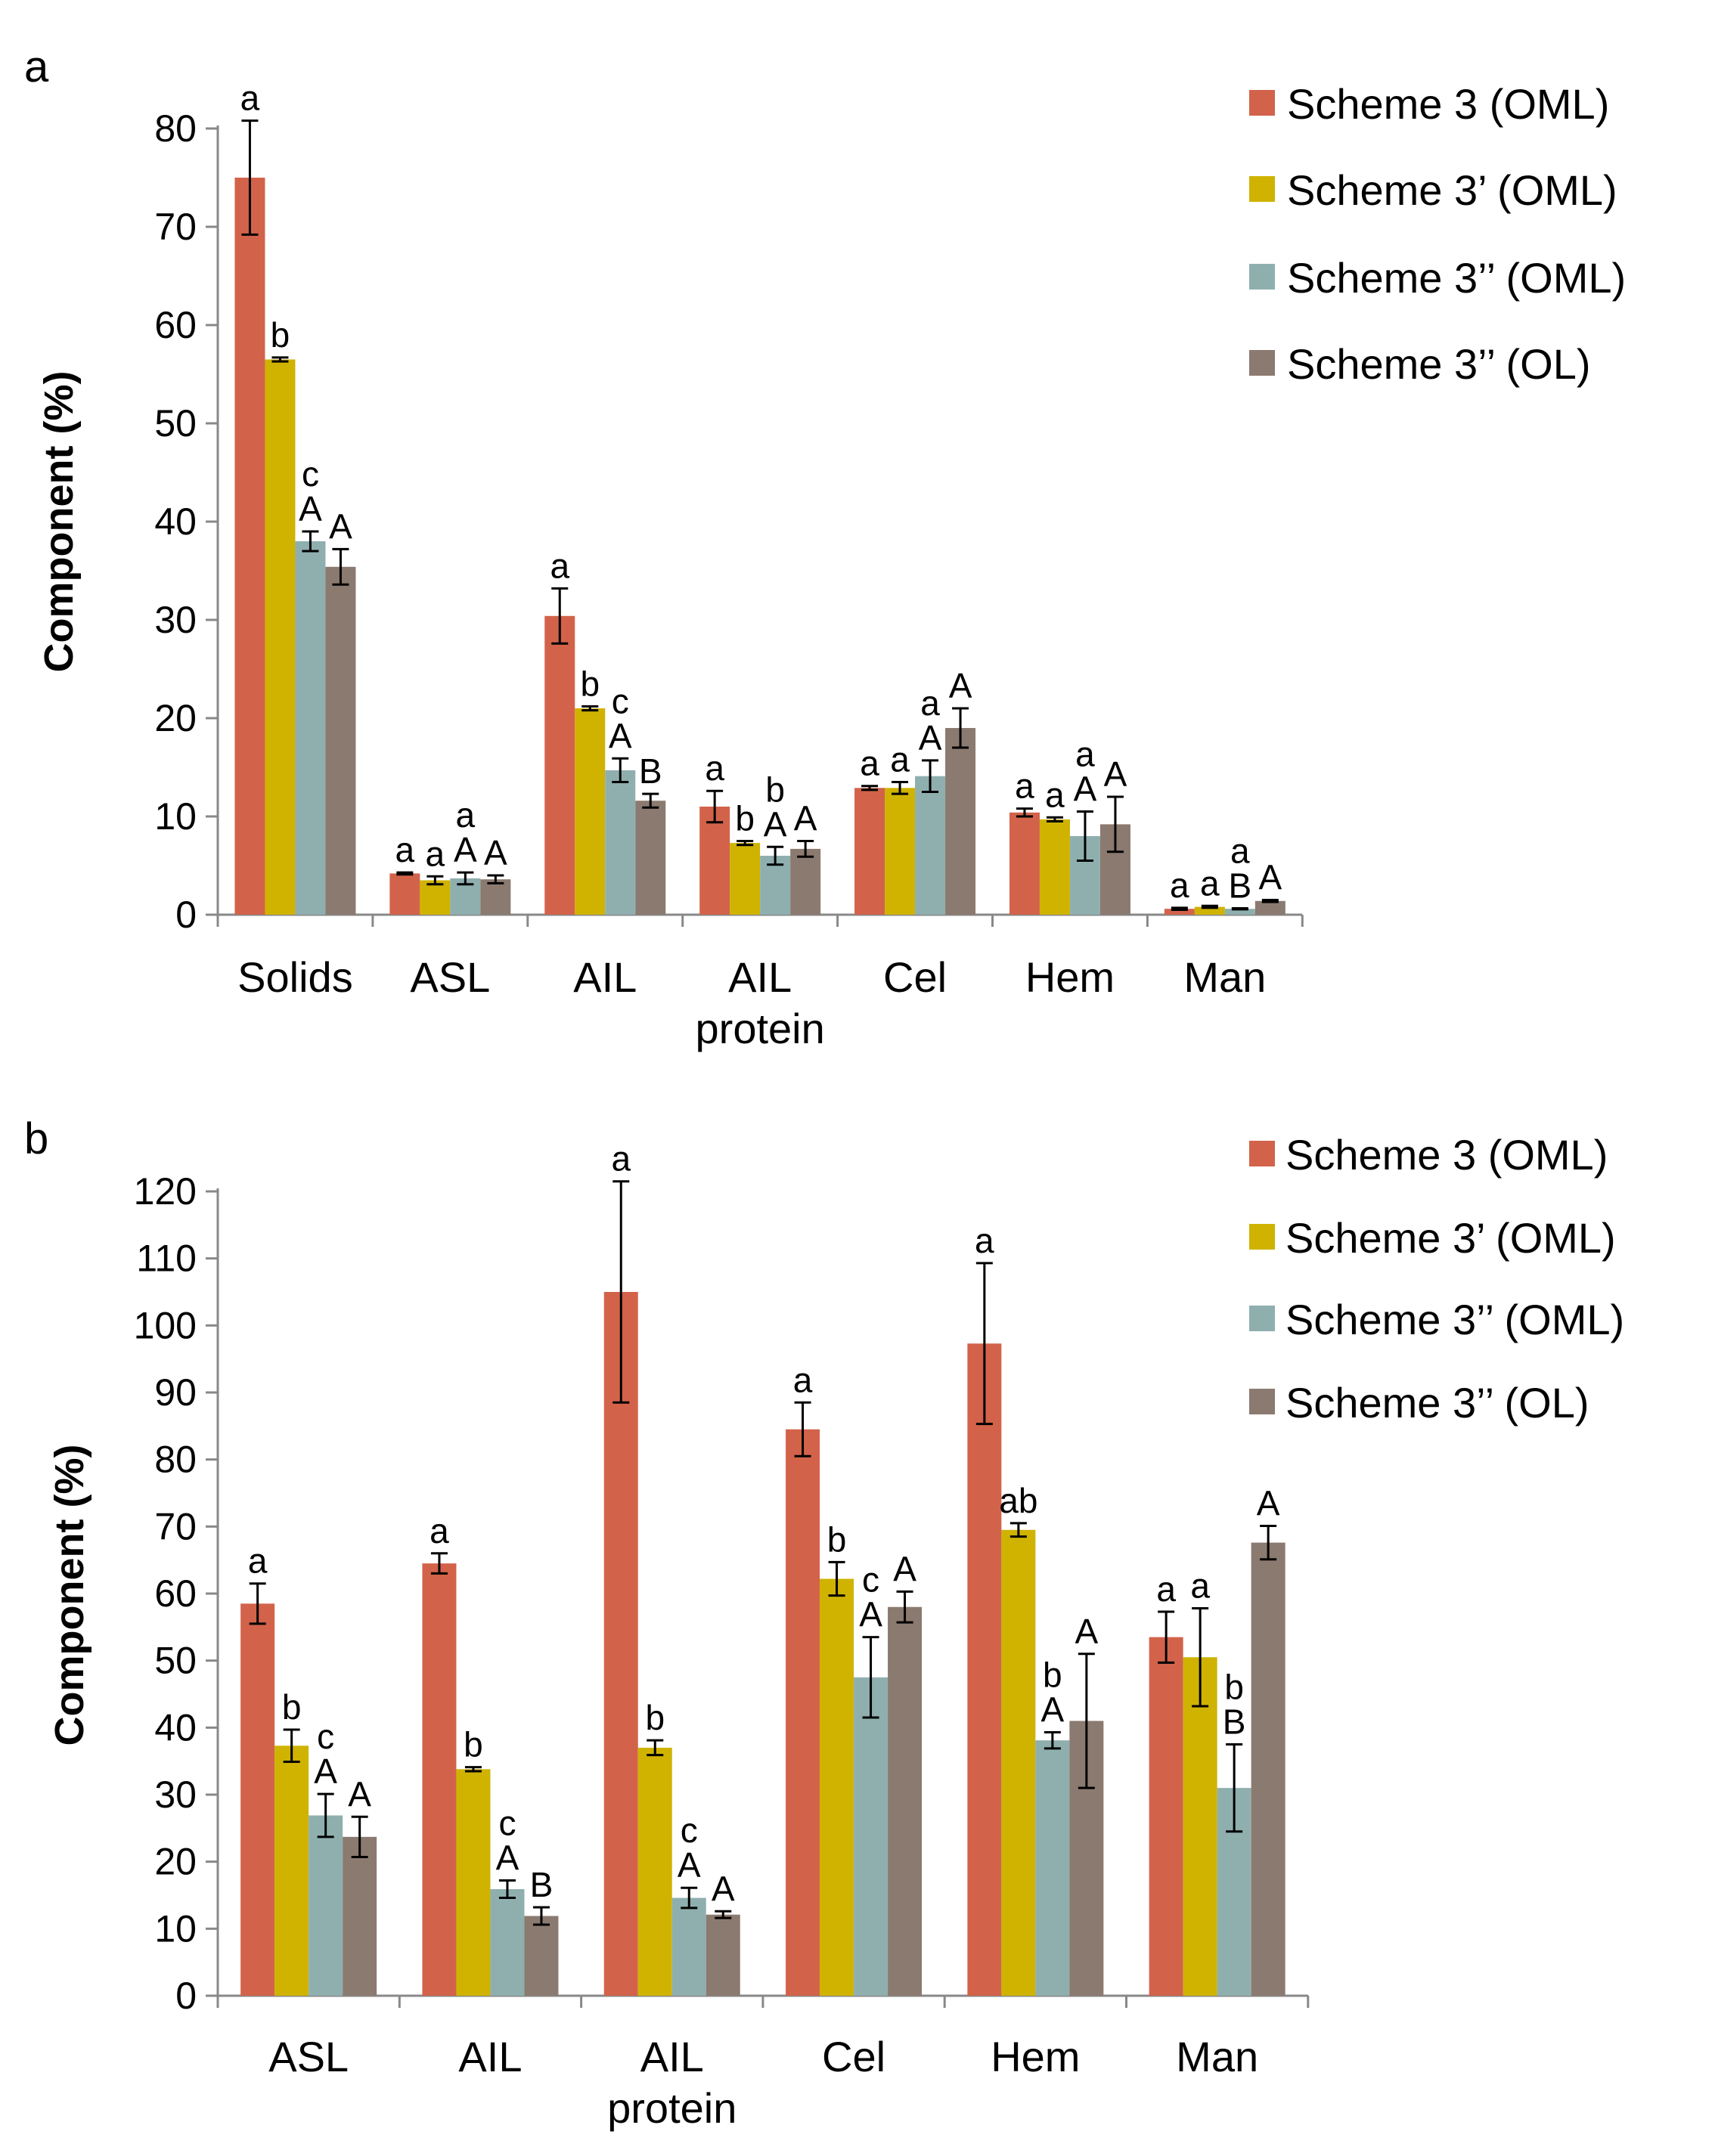  I want to click on y-tick-label: 10, so click(176, 817).